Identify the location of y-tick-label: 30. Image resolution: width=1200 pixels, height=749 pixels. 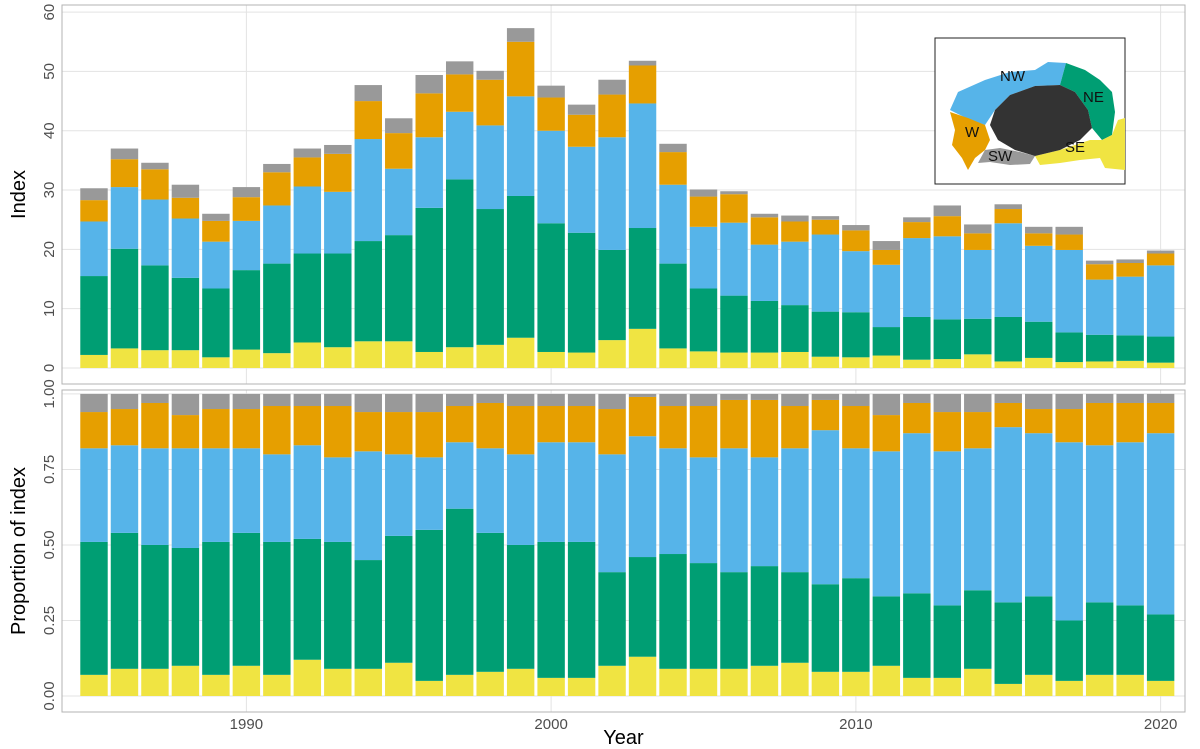
(49, 190).